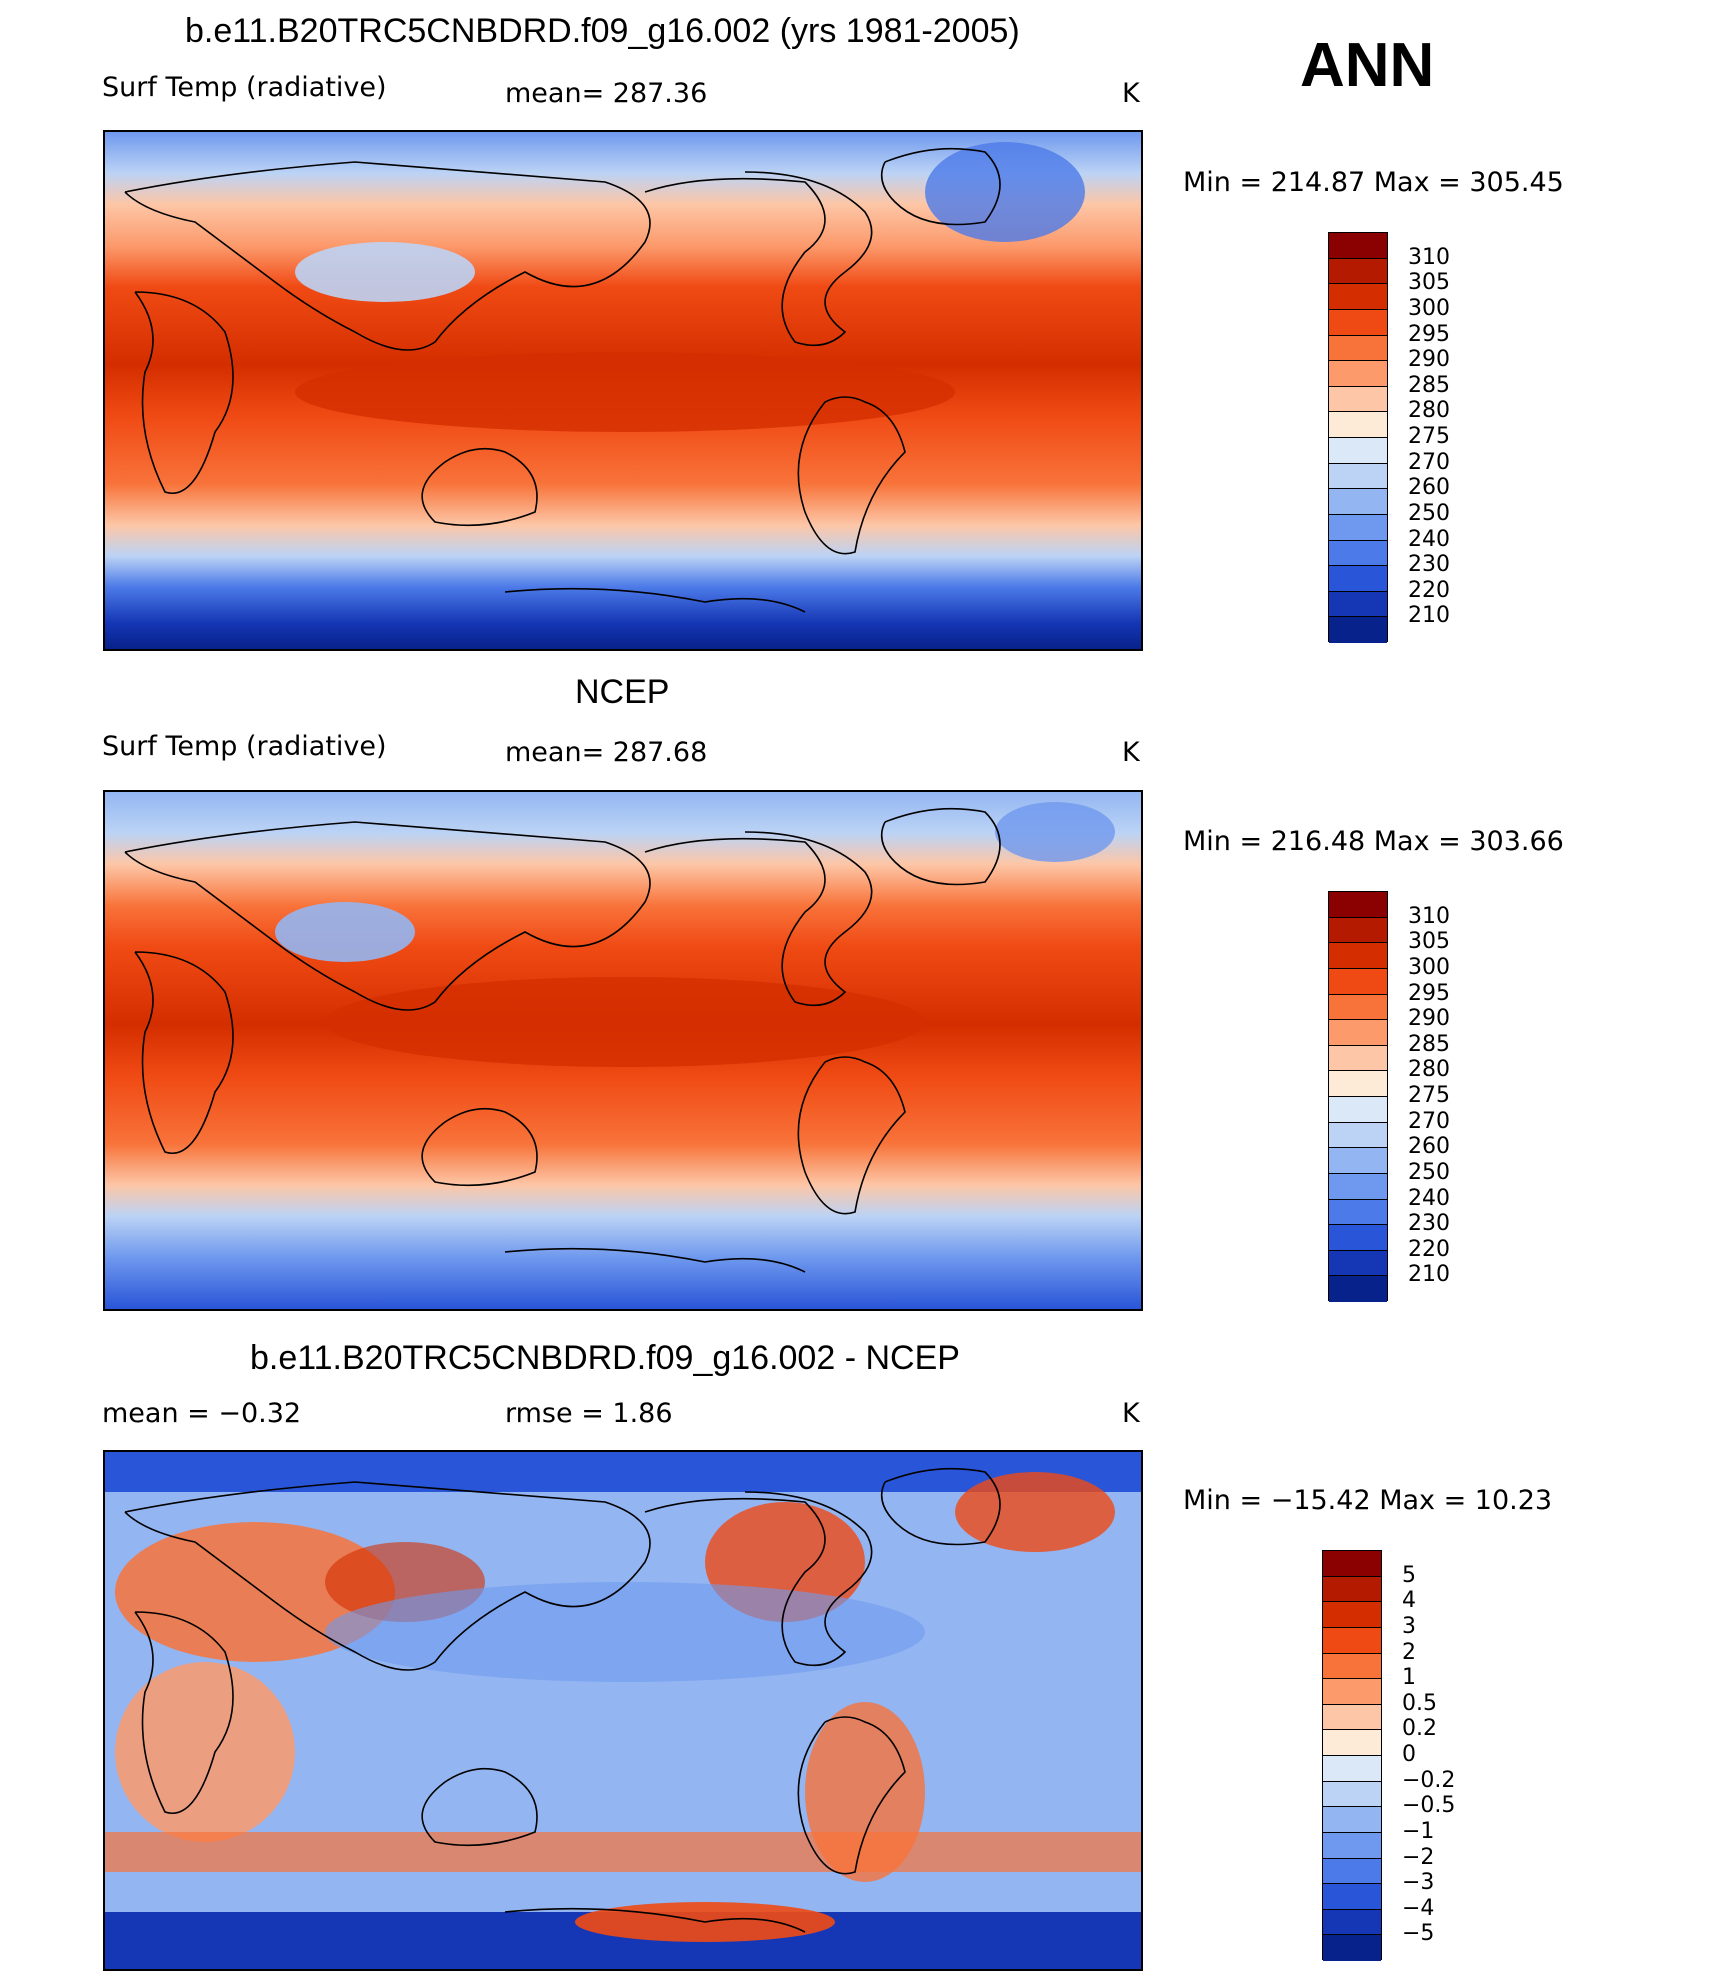  I want to click on panel1-colorbar, so click(1358, 437).